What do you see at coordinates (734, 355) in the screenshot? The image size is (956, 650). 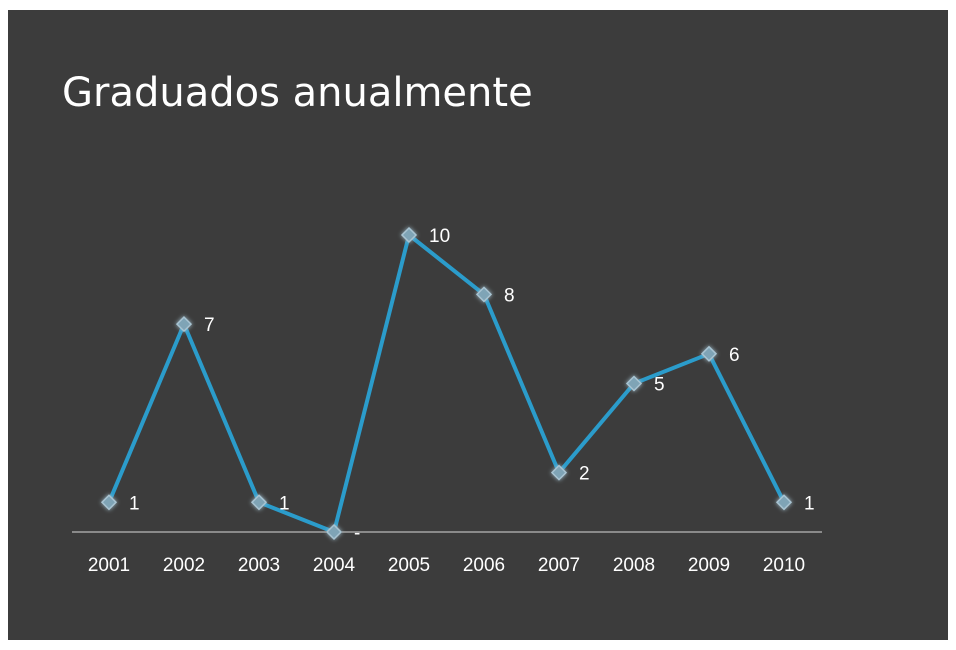 I see `data-label: 6` at bounding box center [734, 355].